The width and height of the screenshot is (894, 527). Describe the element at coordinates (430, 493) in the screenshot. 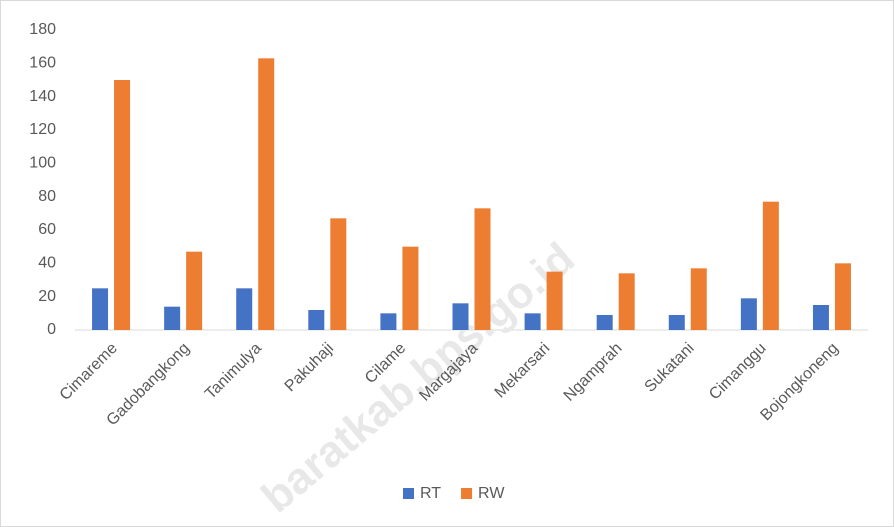

I see `legend-label: RT` at that location.